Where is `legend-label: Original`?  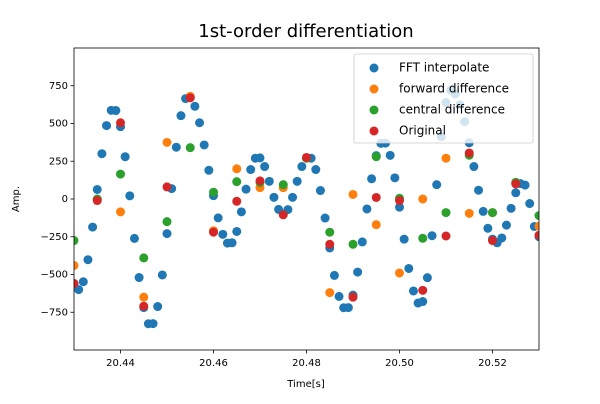 legend-label: Original is located at coordinates (422, 131).